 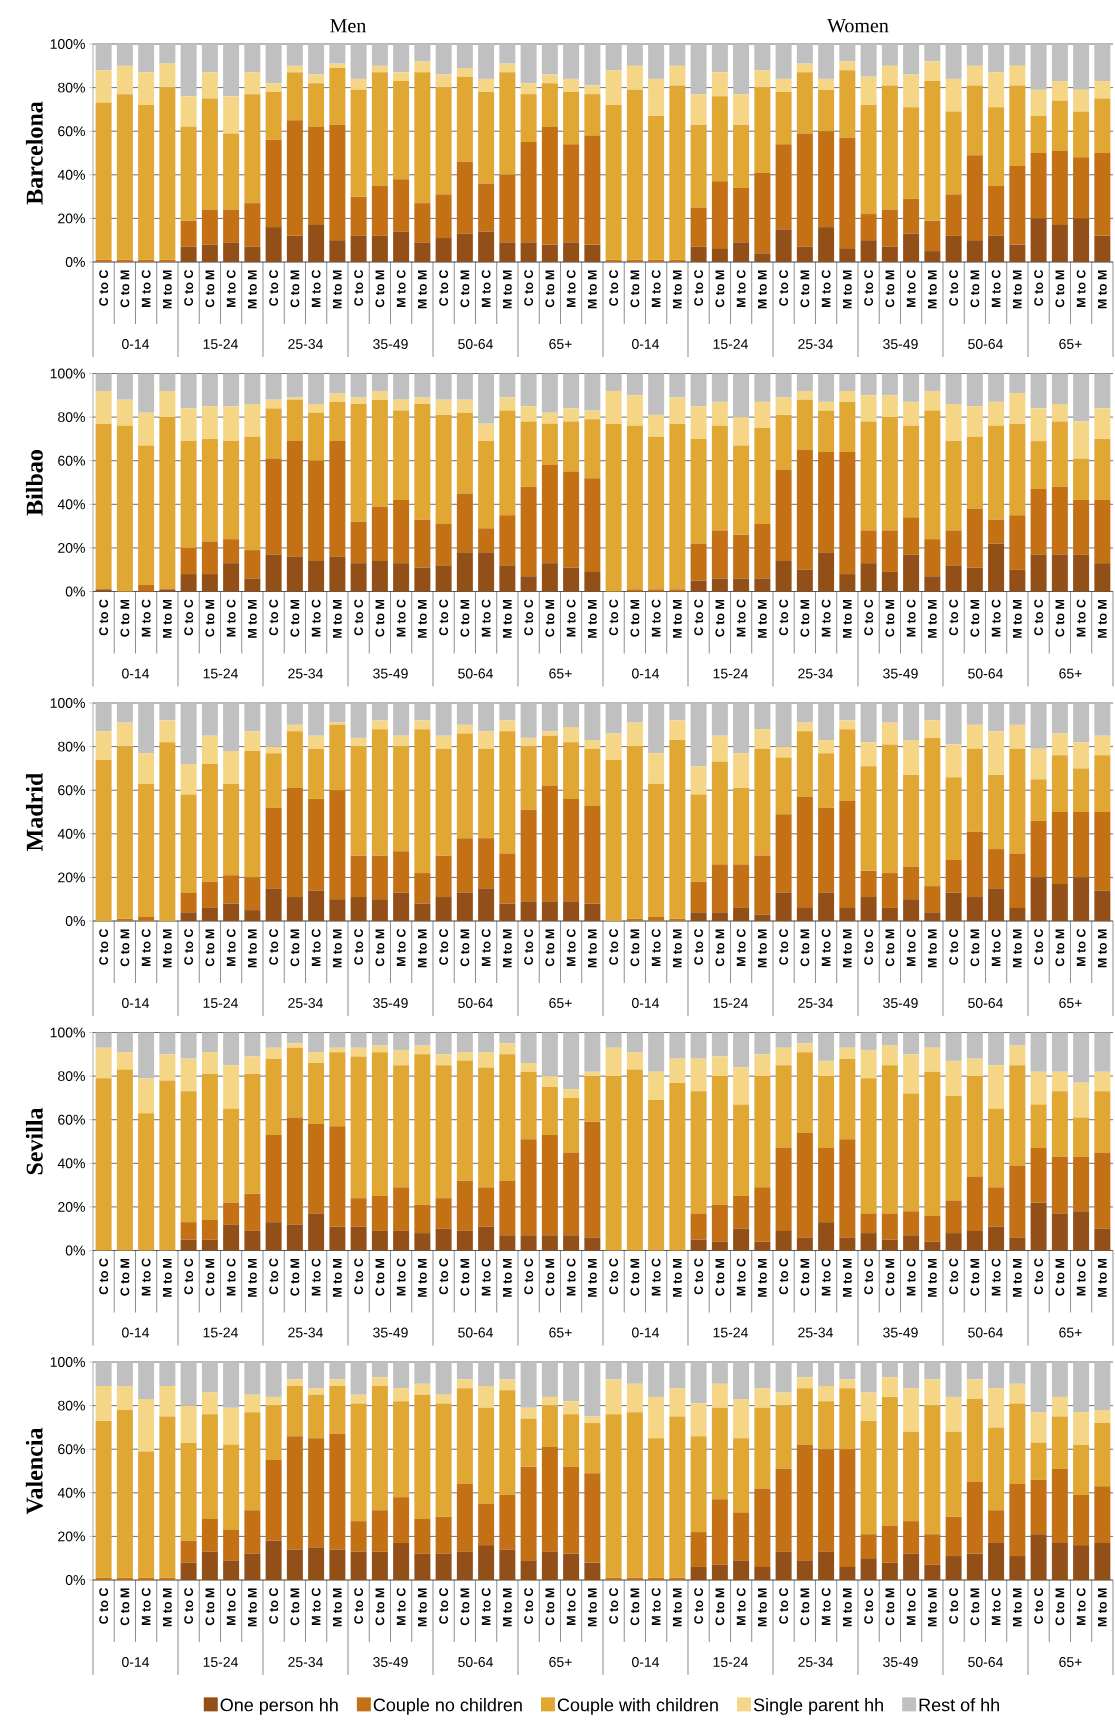 I want to click on y-axis-title: Bilbao, so click(x=34, y=483).